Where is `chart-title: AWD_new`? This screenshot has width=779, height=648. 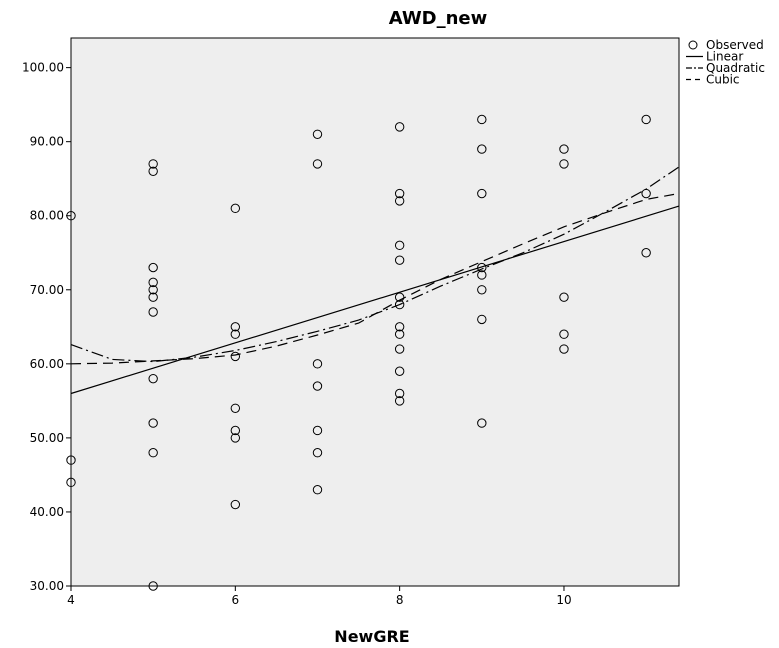
chart-title: AWD_new is located at coordinates (438, 18).